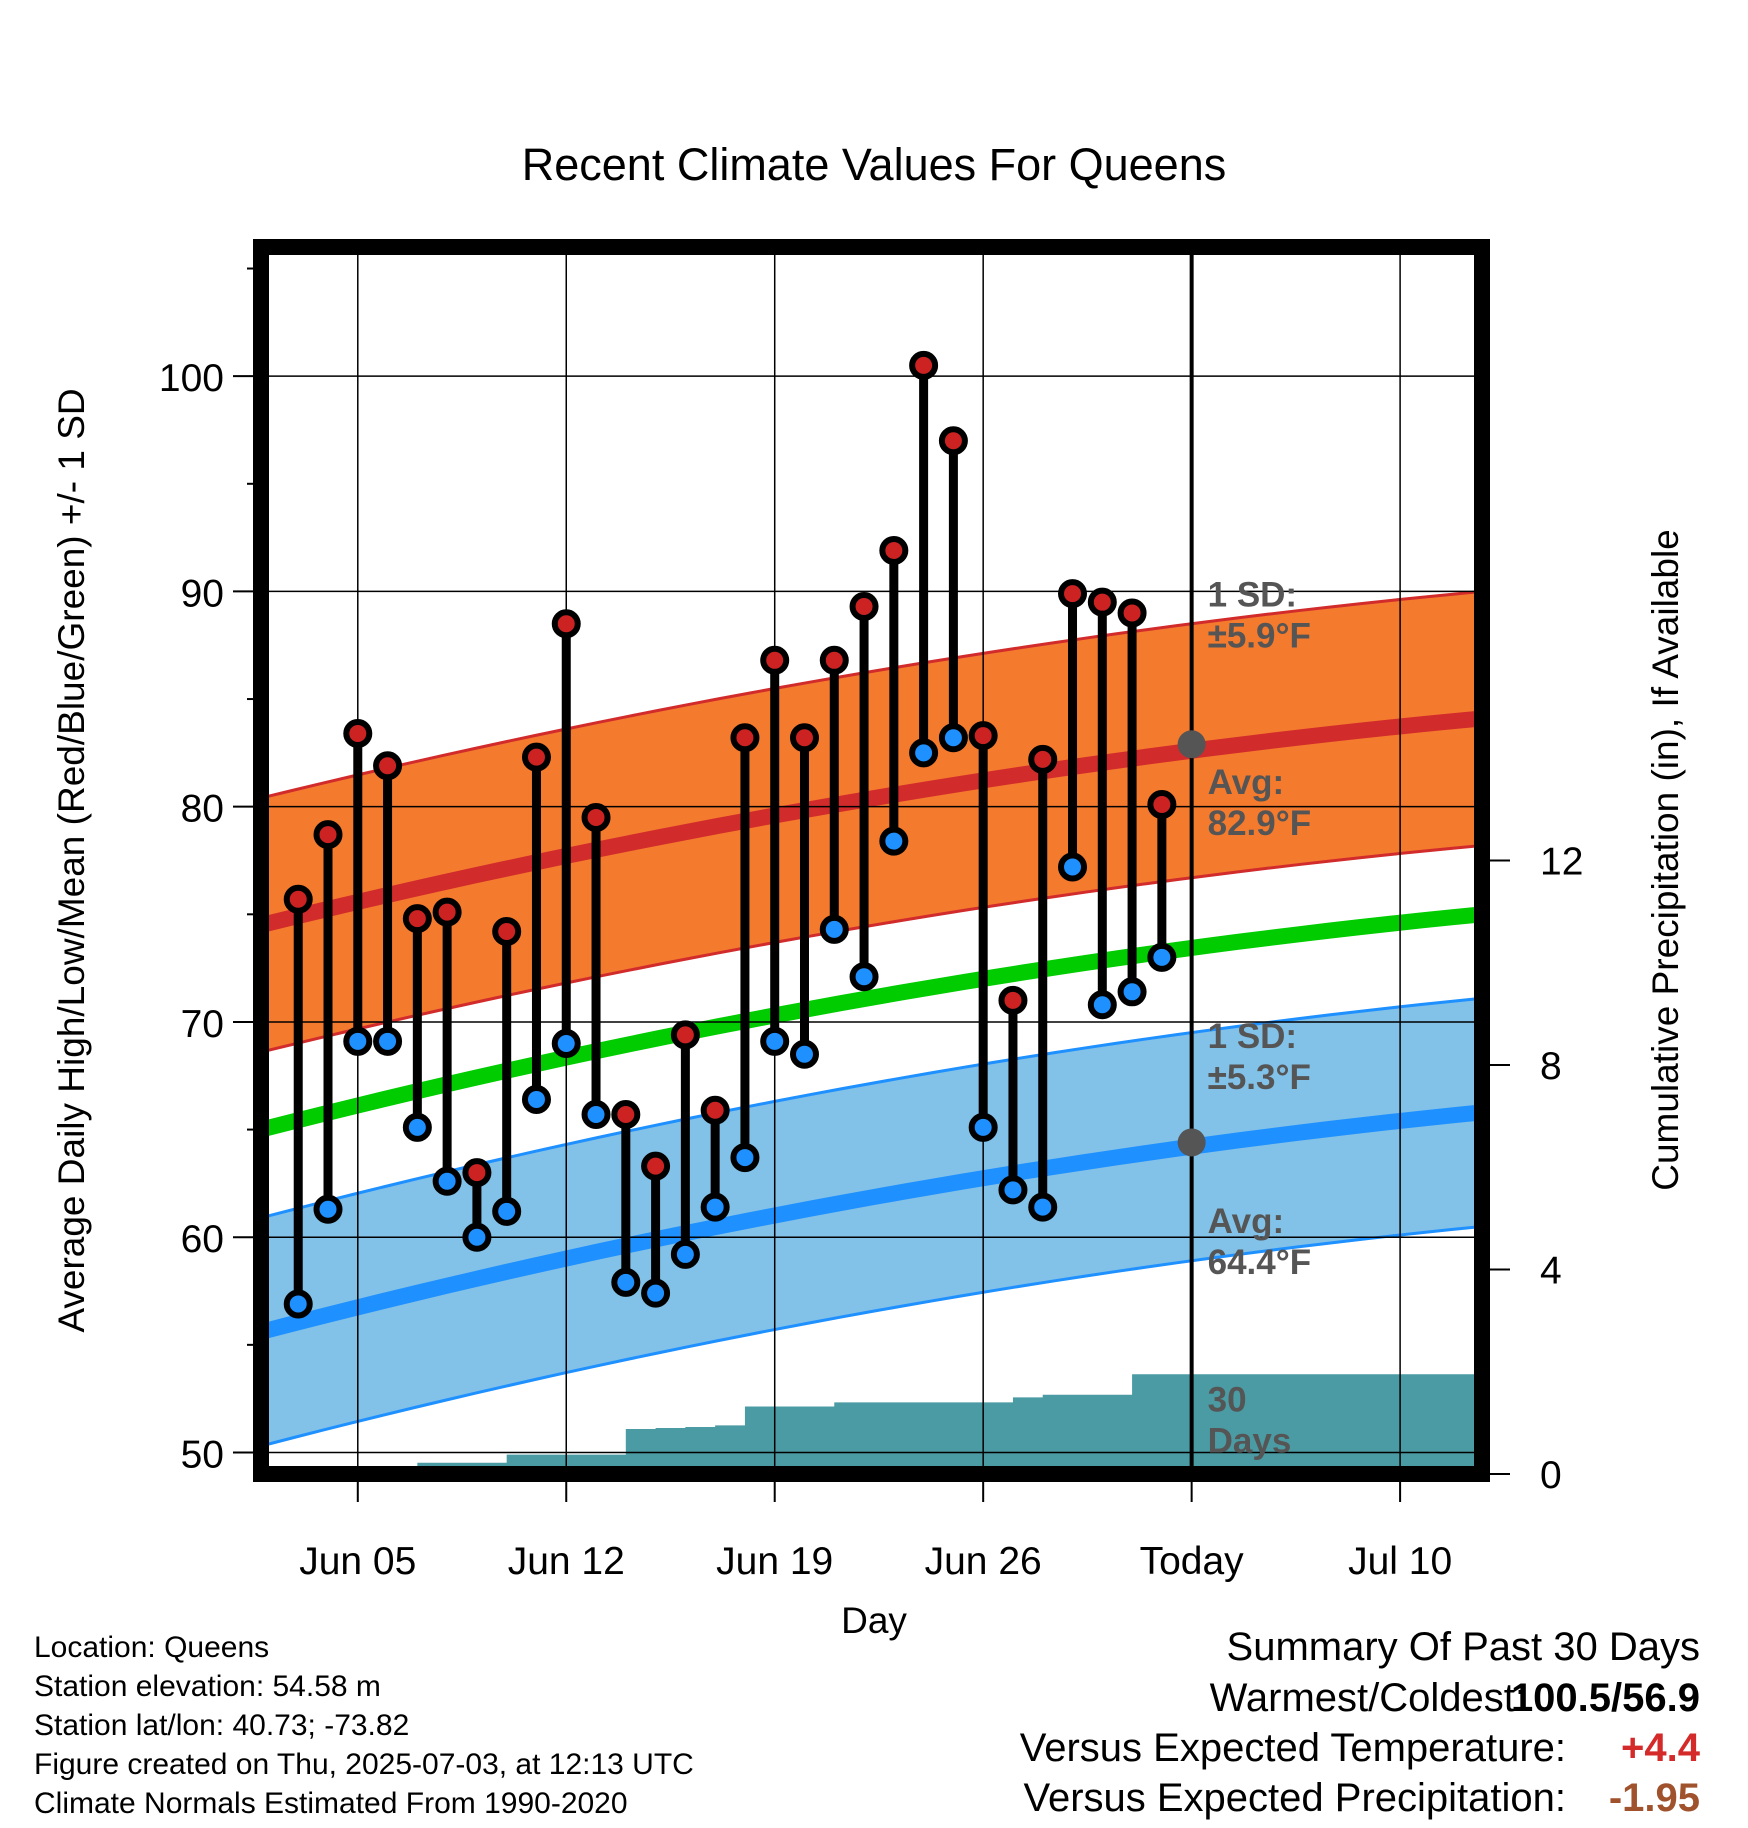 This screenshot has width=1748, height=1828. I want to click on low-avg-annotation-line: 64.4°F, so click(1260, 1262).